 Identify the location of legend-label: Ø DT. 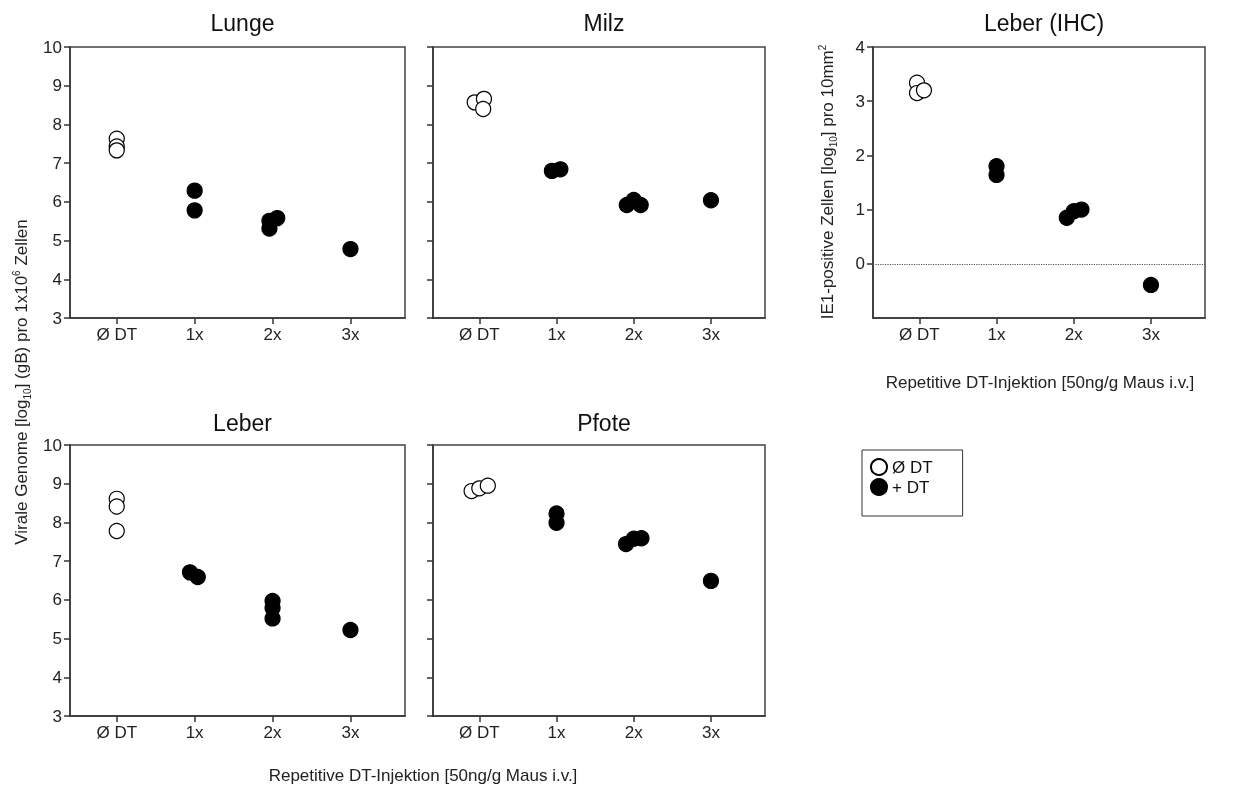
(912, 467).